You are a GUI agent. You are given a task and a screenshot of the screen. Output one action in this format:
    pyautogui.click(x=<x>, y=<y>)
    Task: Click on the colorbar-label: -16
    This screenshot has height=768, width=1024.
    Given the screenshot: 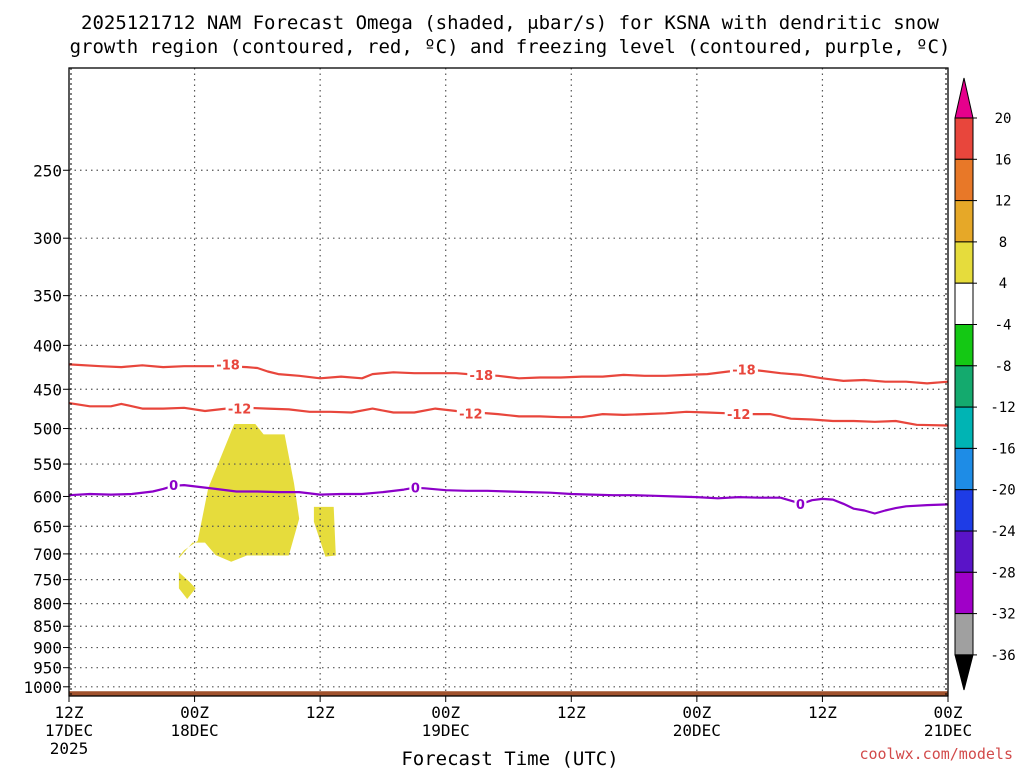 What is the action you would take?
    pyautogui.click(x=1002, y=449)
    